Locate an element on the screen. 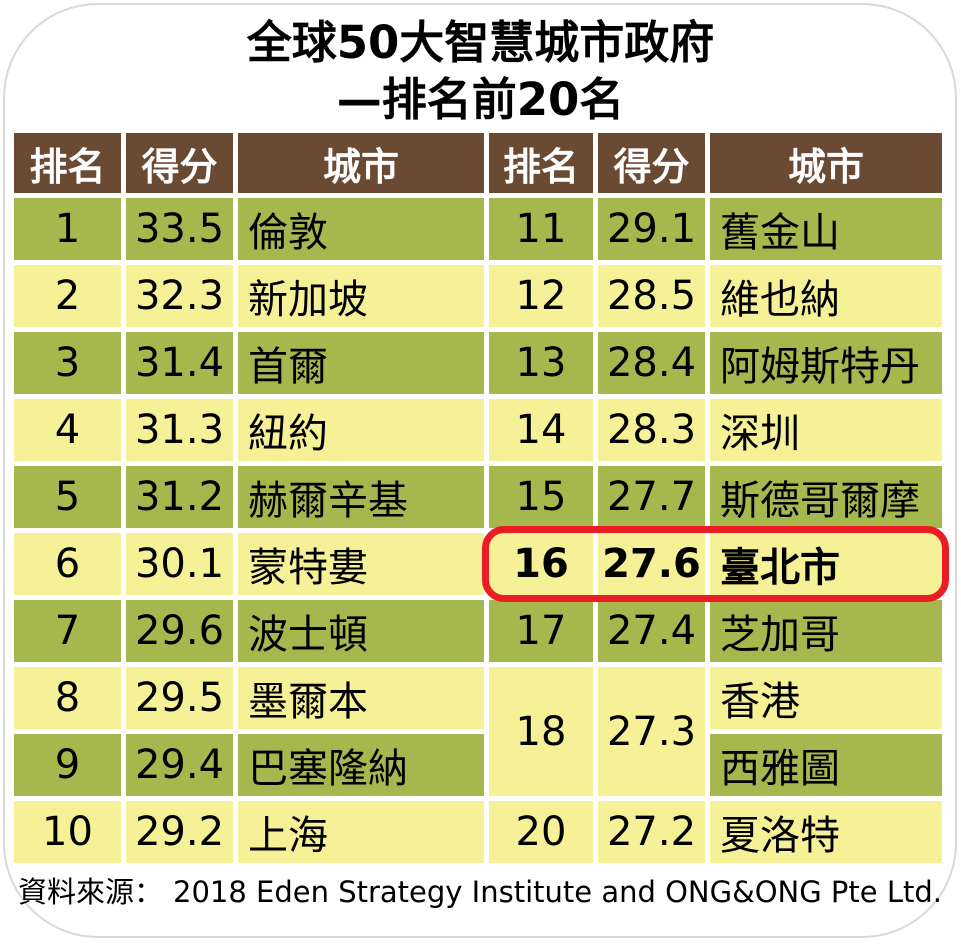 This screenshot has width=961, height=945. rank-cell: 7 is located at coordinates (67, 631).